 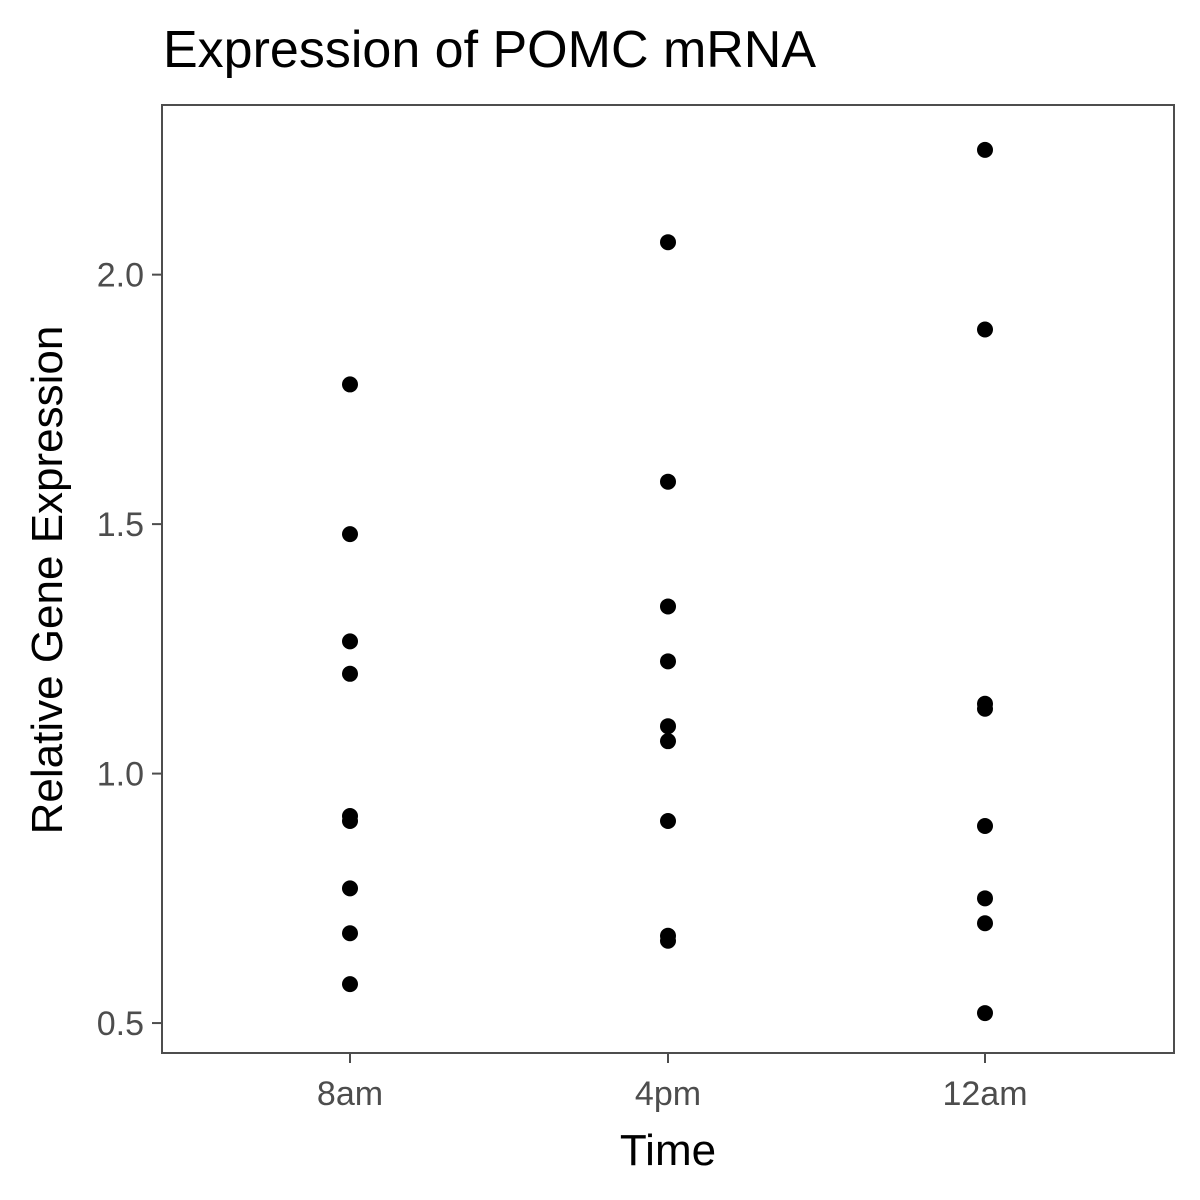 What do you see at coordinates (489, 50) in the screenshot?
I see `chart-title: Expression of POMC mRNA` at bounding box center [489, 50].